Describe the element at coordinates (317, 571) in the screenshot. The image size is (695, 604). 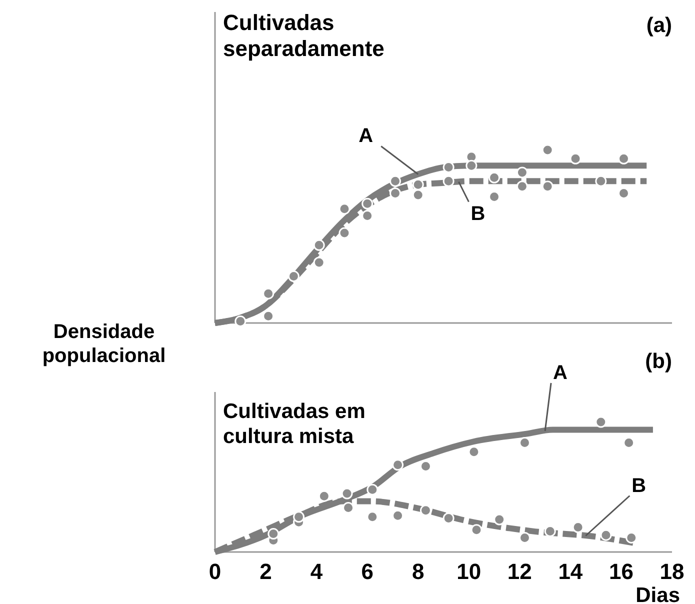
I see `x-tick-label: 4` at that location.